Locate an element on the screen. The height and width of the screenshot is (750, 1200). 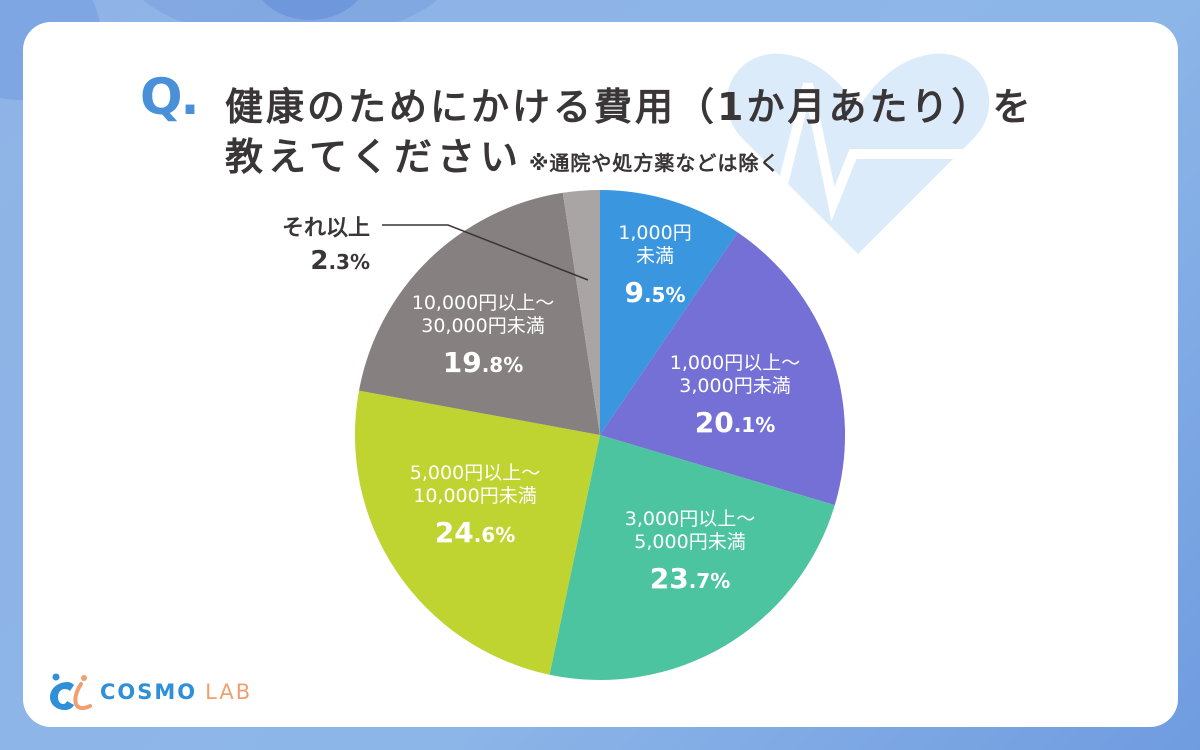
logo-text: COSMO LAB is located at coordinates (176, 692).